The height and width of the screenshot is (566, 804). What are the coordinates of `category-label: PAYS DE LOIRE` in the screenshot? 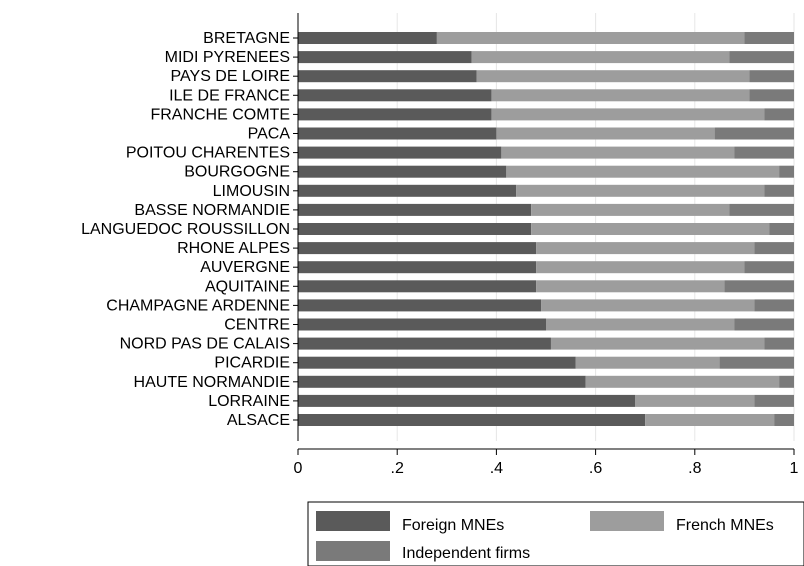 It's located at (230, 76).